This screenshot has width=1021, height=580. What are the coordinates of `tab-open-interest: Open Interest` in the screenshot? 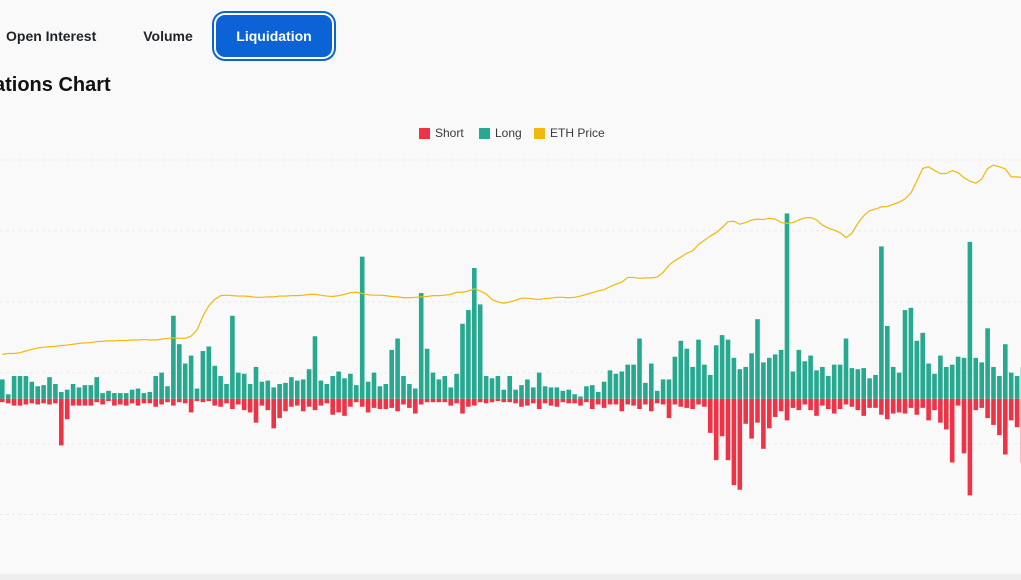 It's located at (54, 36).